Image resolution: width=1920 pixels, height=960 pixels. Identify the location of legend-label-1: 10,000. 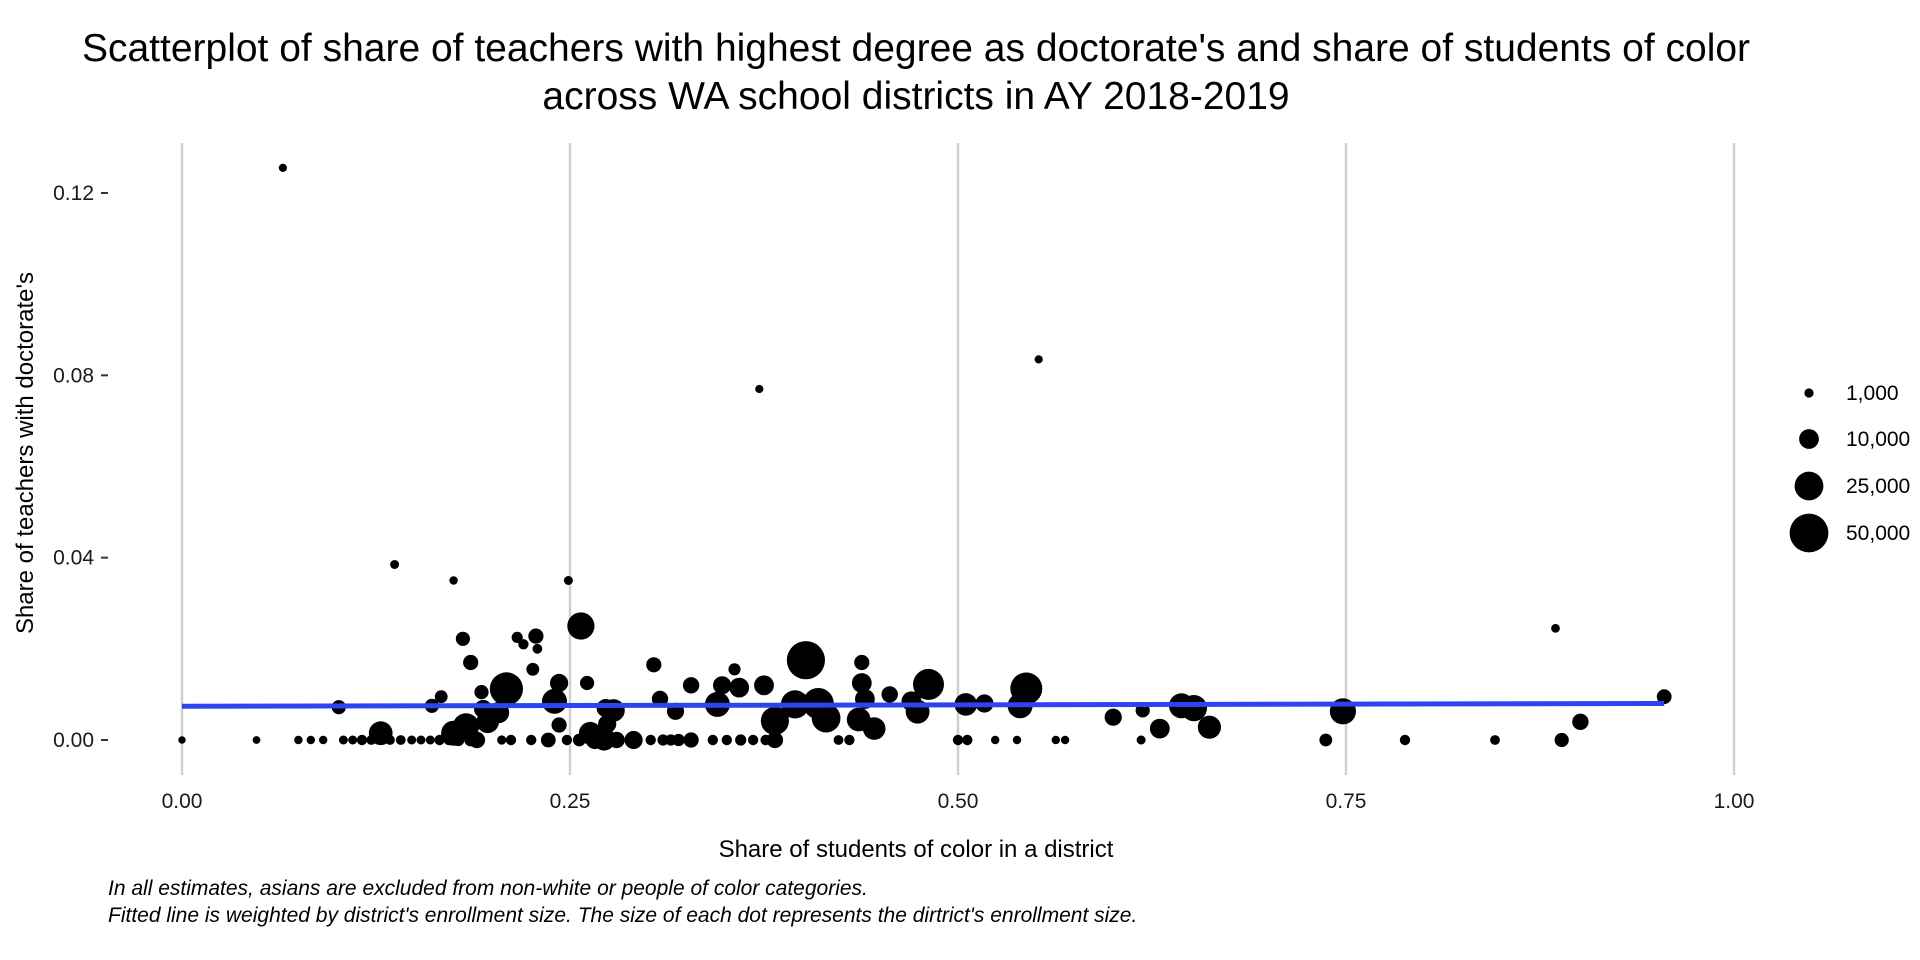
(1878, 439).